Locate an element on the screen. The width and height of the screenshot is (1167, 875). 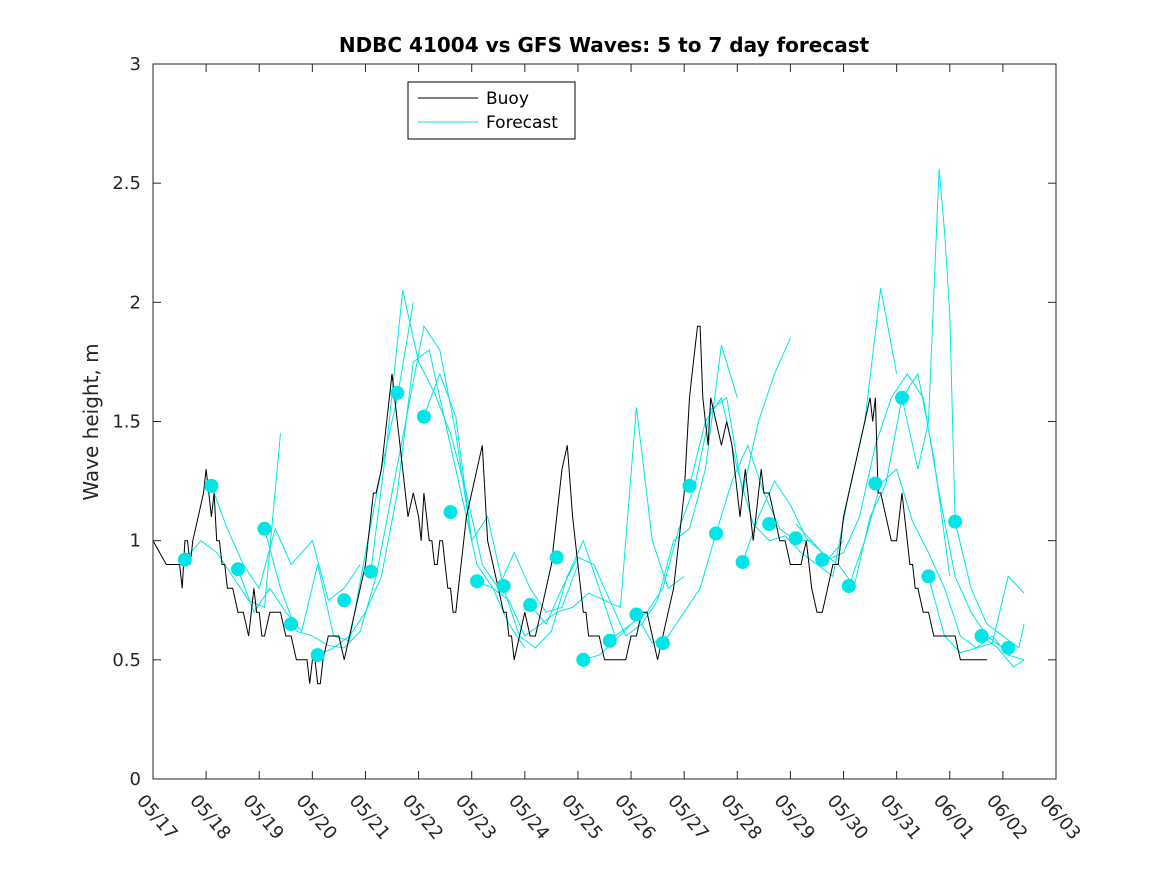
y-tick-label: 2.5 is located at coordinates (126, 183).